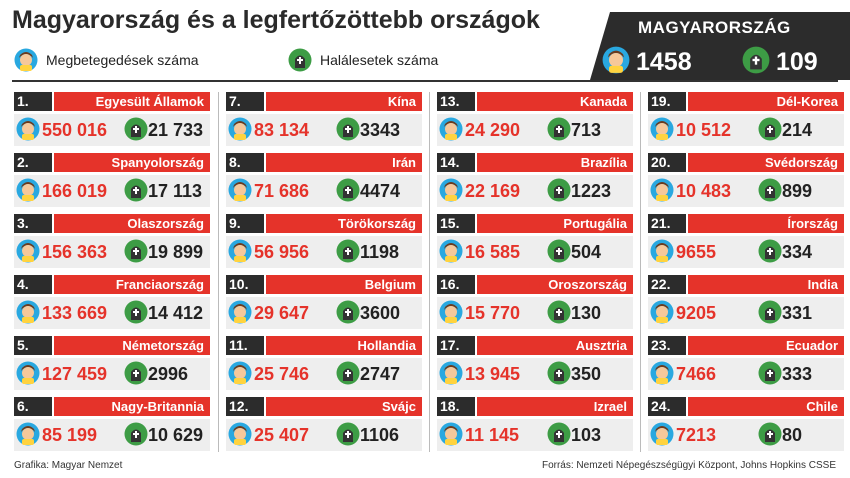 Image resolution: width=850 pixels, height=478 pixels. Describe the element at coordinates (245, 223) in the screenshot. I see `rank-label: 9.` at that location.